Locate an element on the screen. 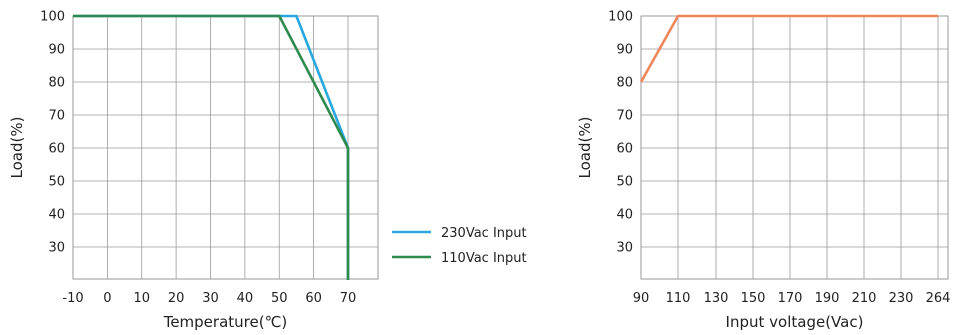  x-tick-label: 210 is located at coordinates (864, 298).